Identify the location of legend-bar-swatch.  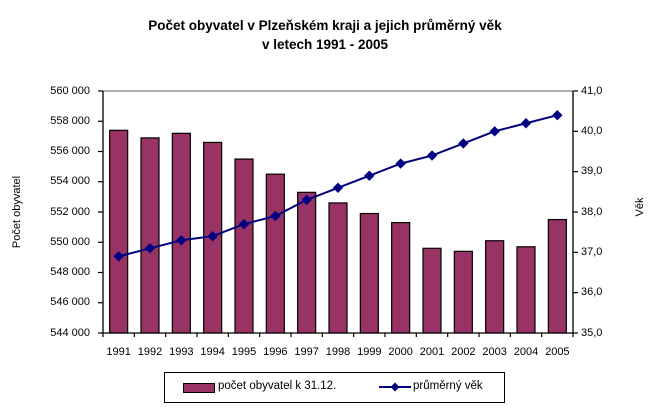
(199, 388).